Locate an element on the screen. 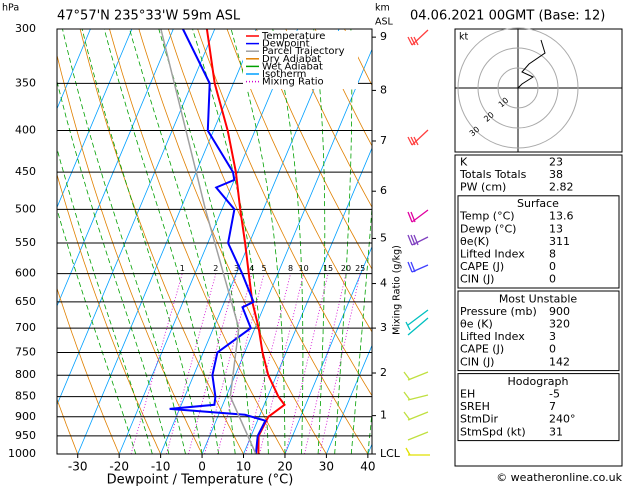 Image resolution: width=629 pixels, height=486 pixels. y-unit: hPa is located at coordinates (10, 8).